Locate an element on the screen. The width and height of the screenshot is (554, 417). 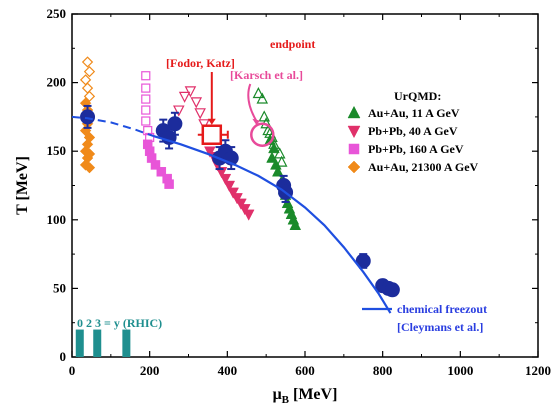
karsch-endpoint is located at coordinates (262, 134).